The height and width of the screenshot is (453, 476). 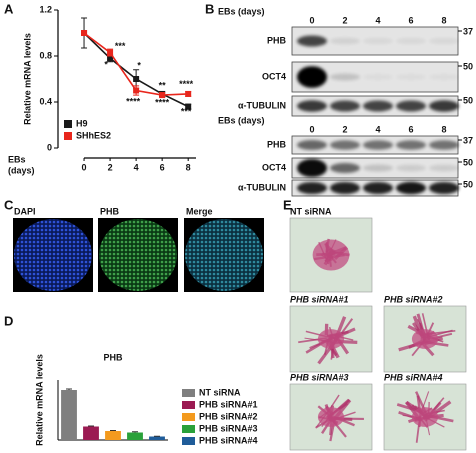 What do you see at coordinates (9, 204) in the screenshot?
I see `panel-label: C` at bounding box center [9, 204].